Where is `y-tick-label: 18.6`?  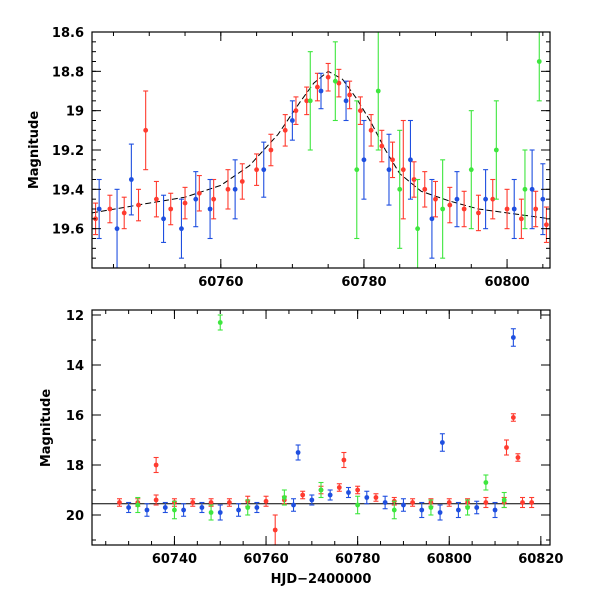
y-tick-label: 18.6 is located at coordinates (68, 33).